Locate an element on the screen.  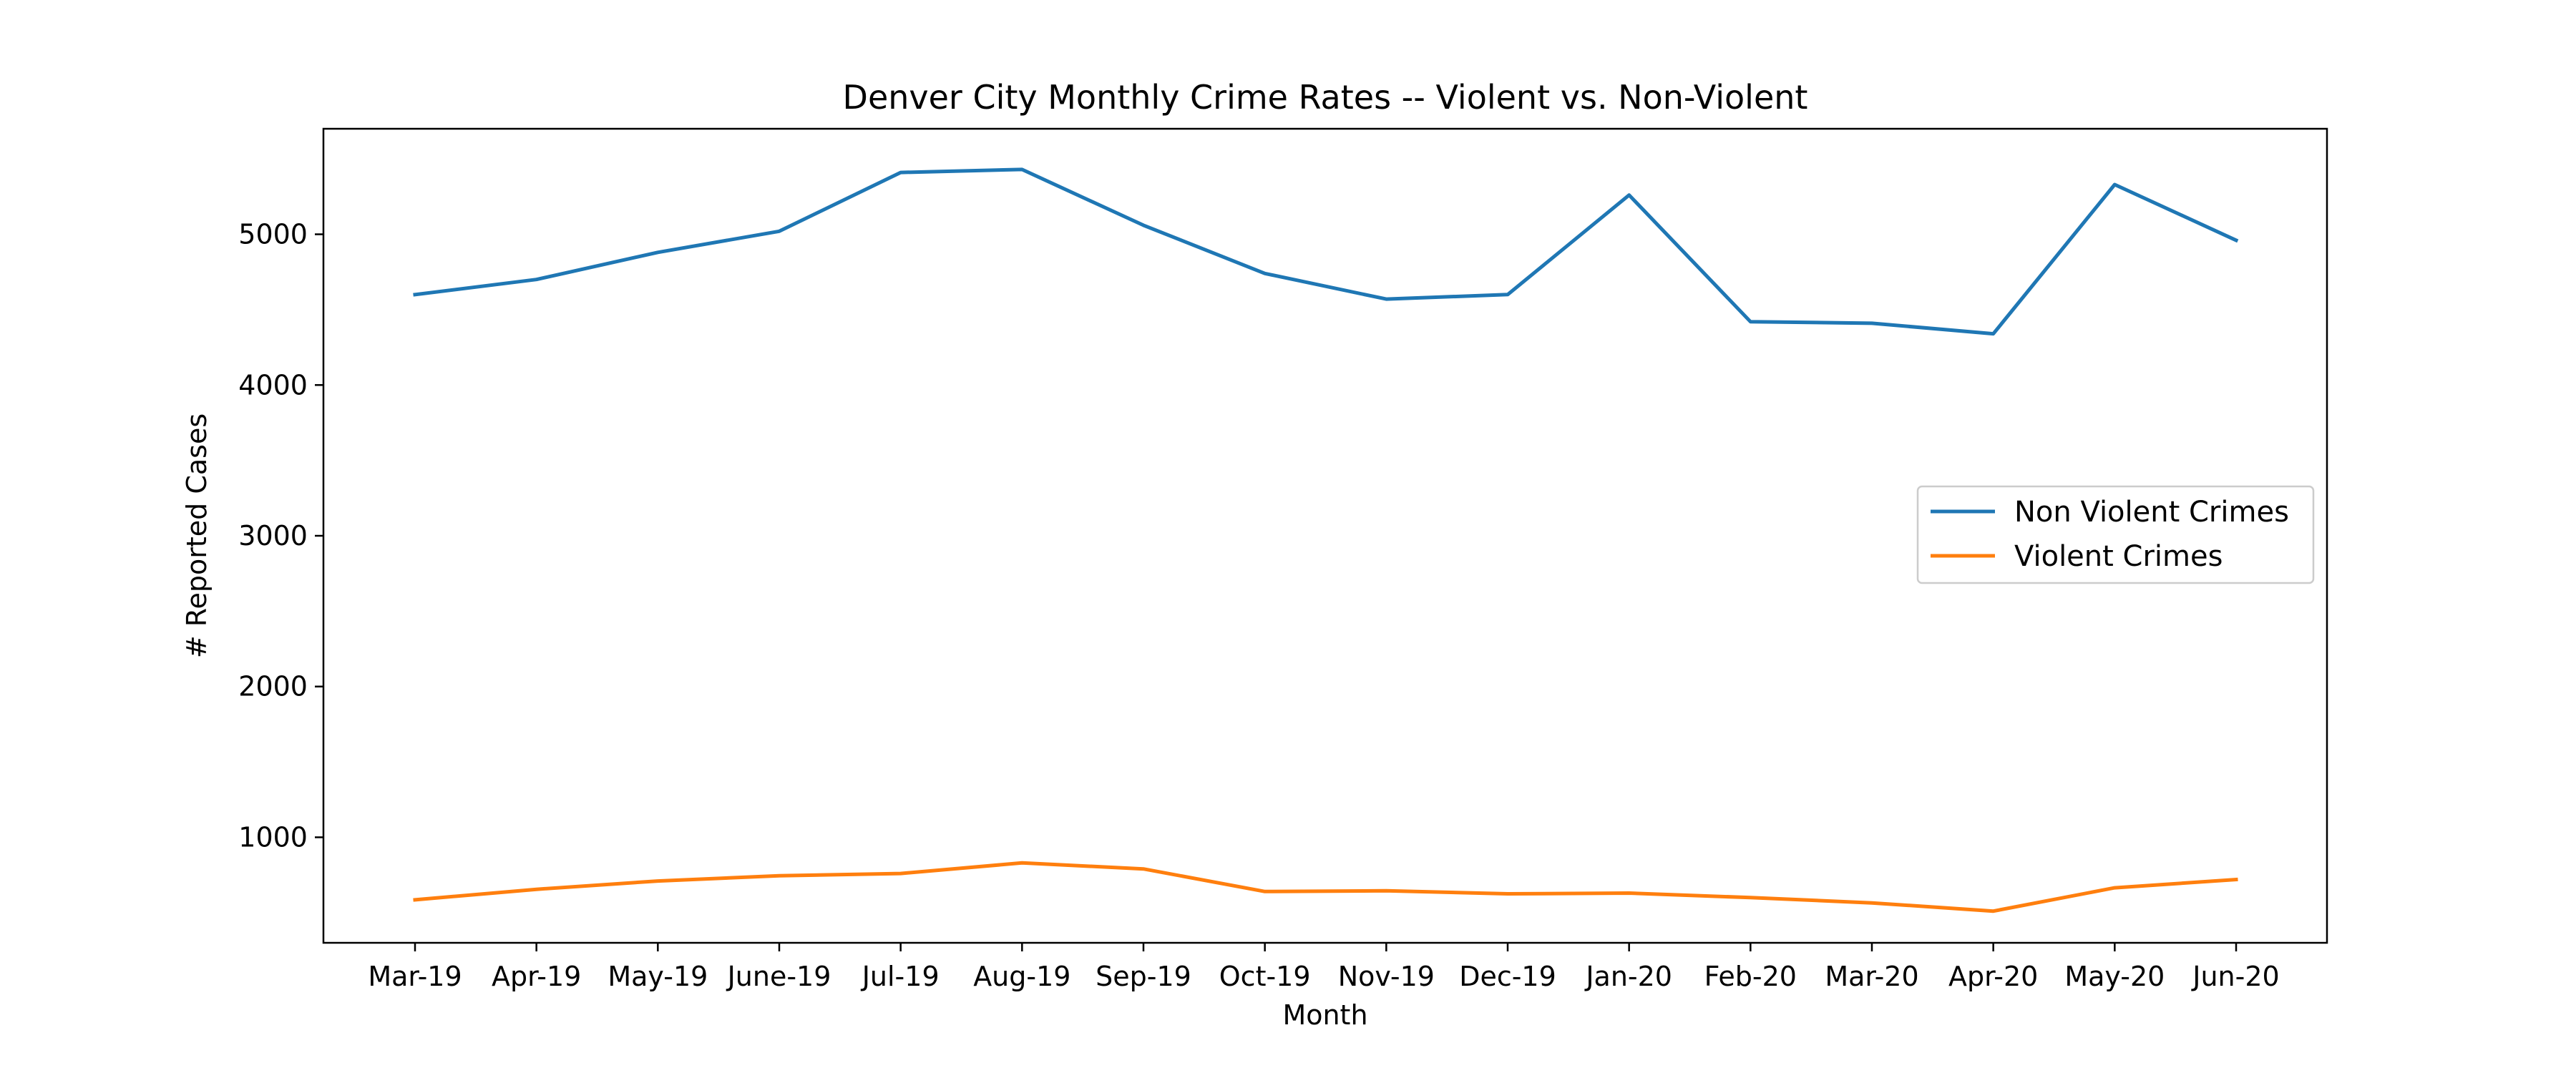
x-tick-label: May-19 is located at coordinates (658, 976).